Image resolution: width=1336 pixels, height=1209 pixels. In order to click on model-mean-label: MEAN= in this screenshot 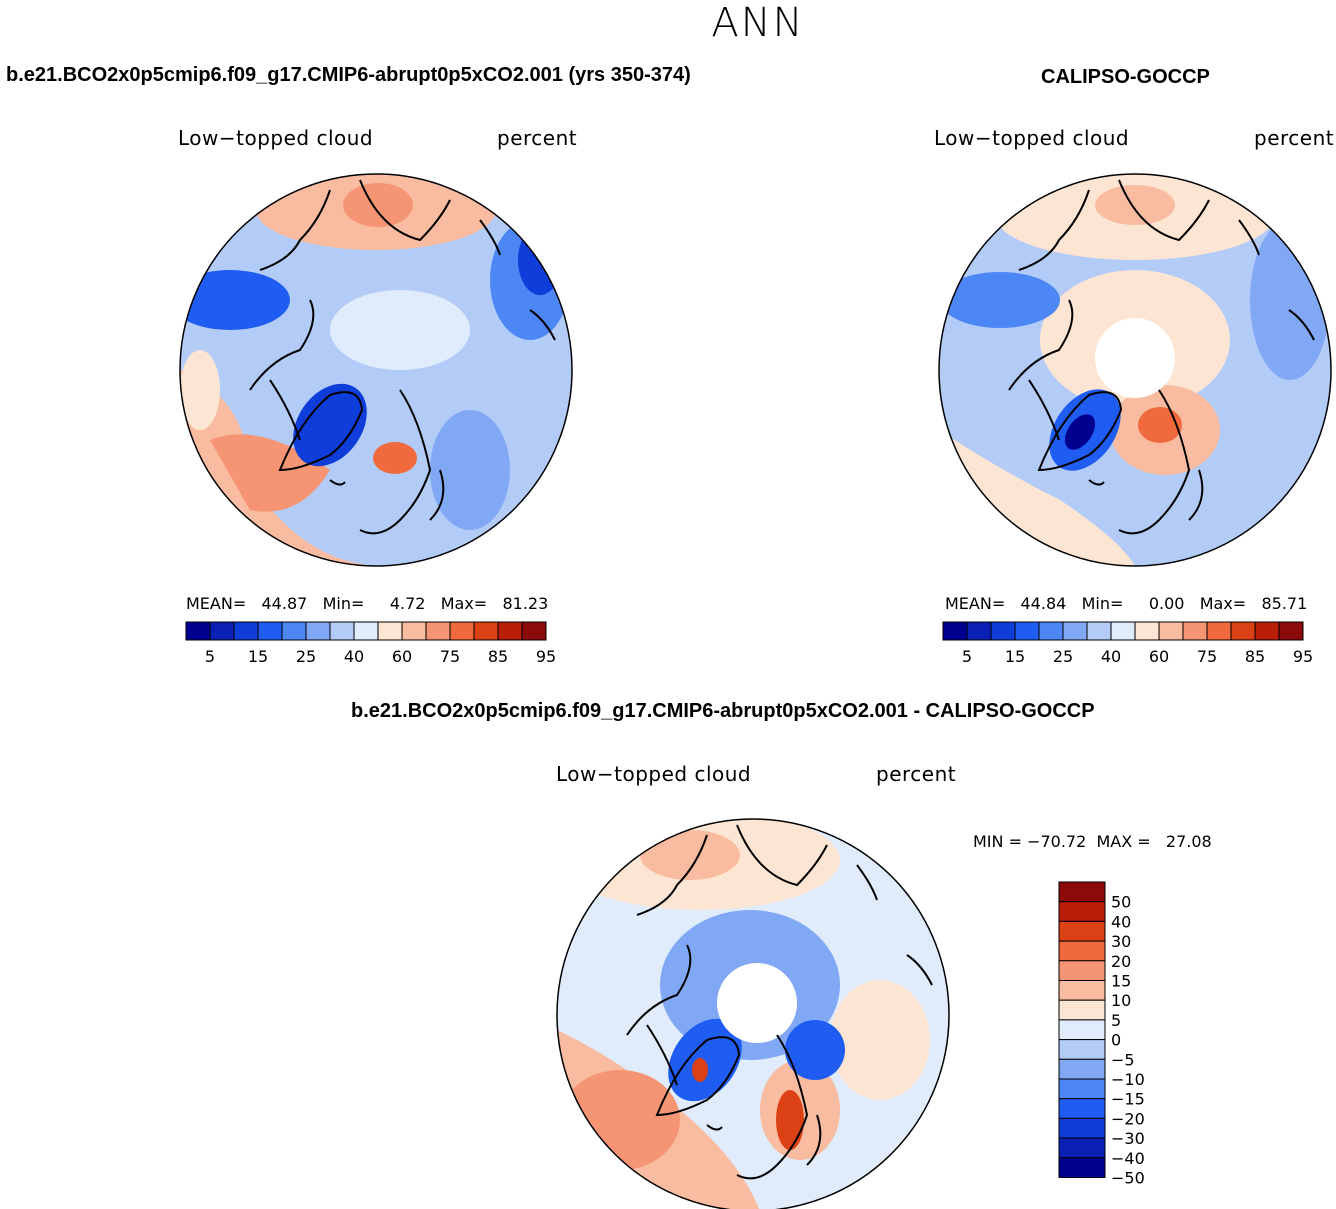, I will do `click(216, 603)`.